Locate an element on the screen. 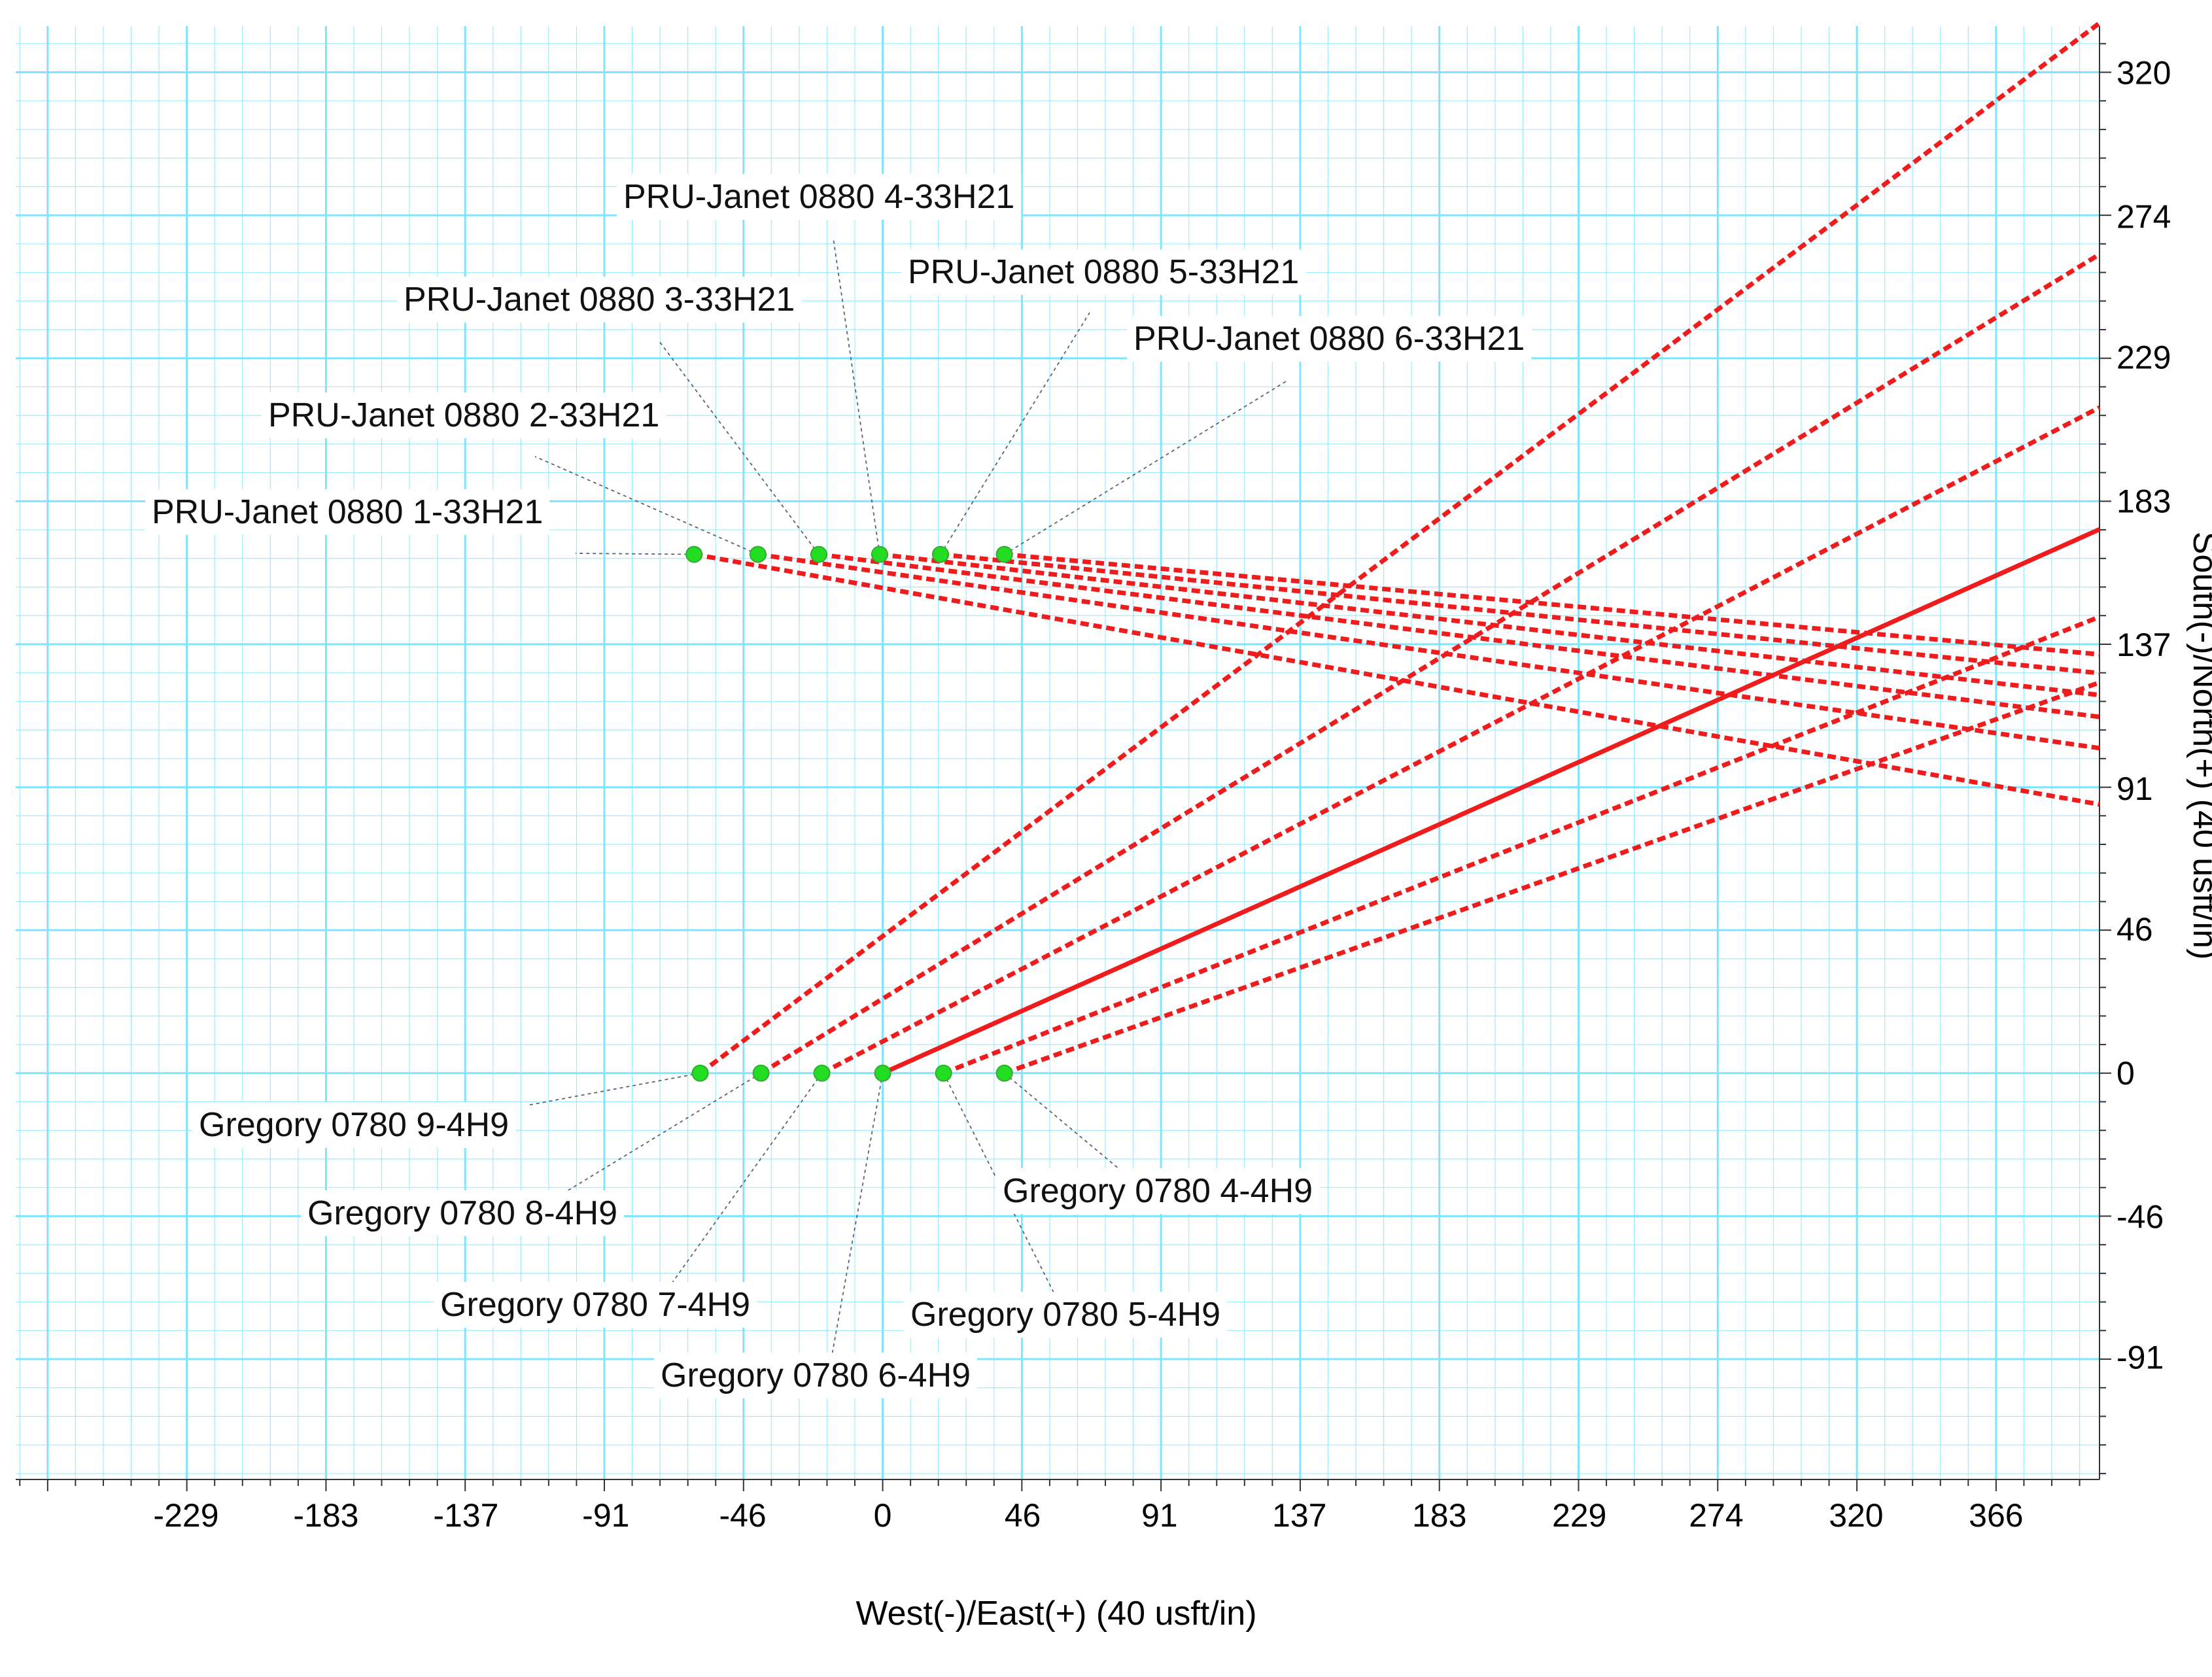 The height and width of the screenshot is (1677, 2212). well-label: PRU-Janet 0880 4-33H21 is located at coordinates (818, 197).